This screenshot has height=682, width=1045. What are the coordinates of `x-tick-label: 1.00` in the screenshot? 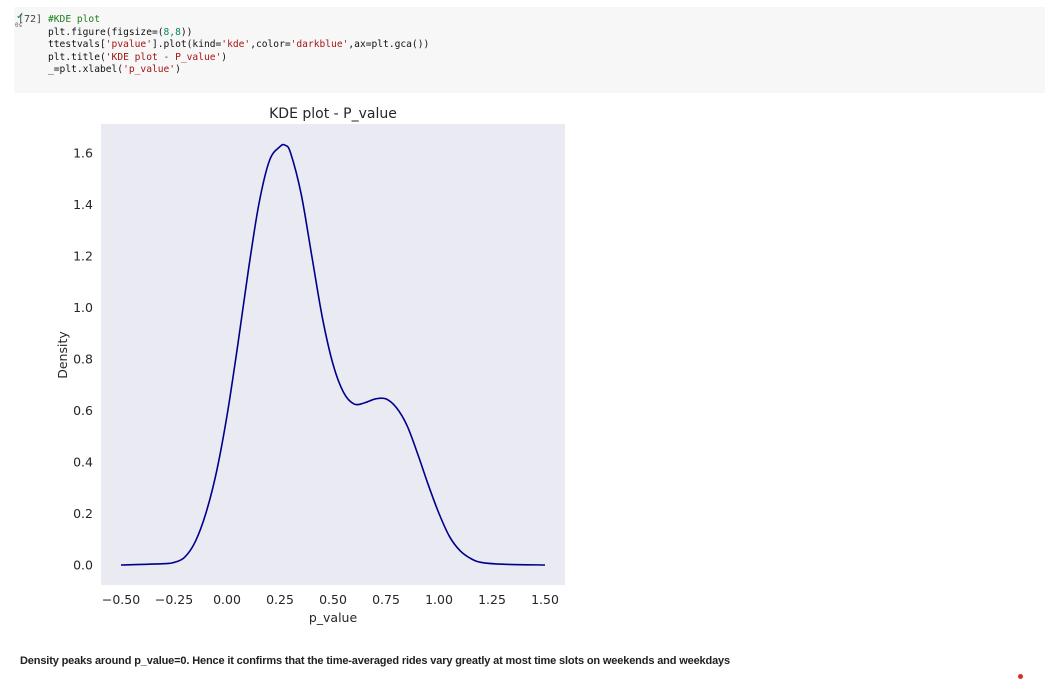 It's located at (439, 599).